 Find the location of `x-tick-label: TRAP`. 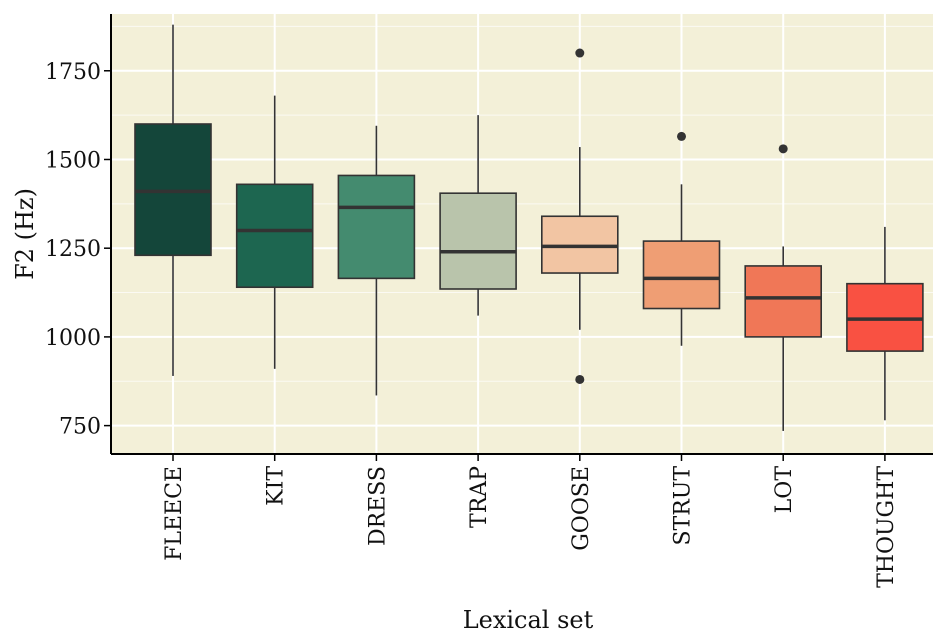

x-tick-label: TRAP is located at coordinates (479, 497).